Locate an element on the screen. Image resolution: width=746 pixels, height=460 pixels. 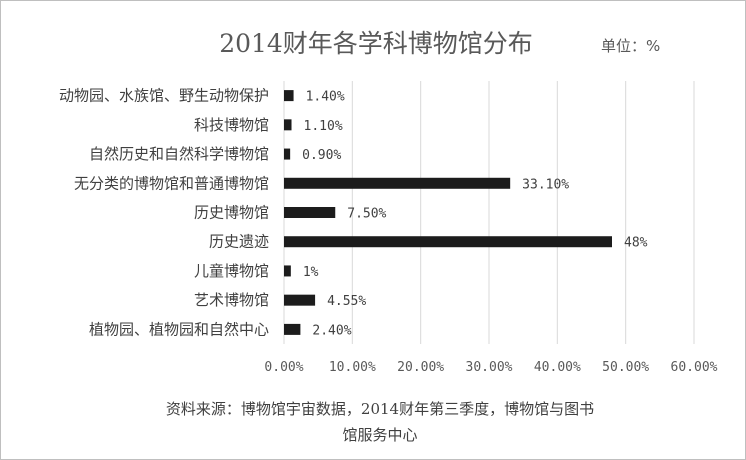
data-label: 1% is located at coordinates (311, 272).